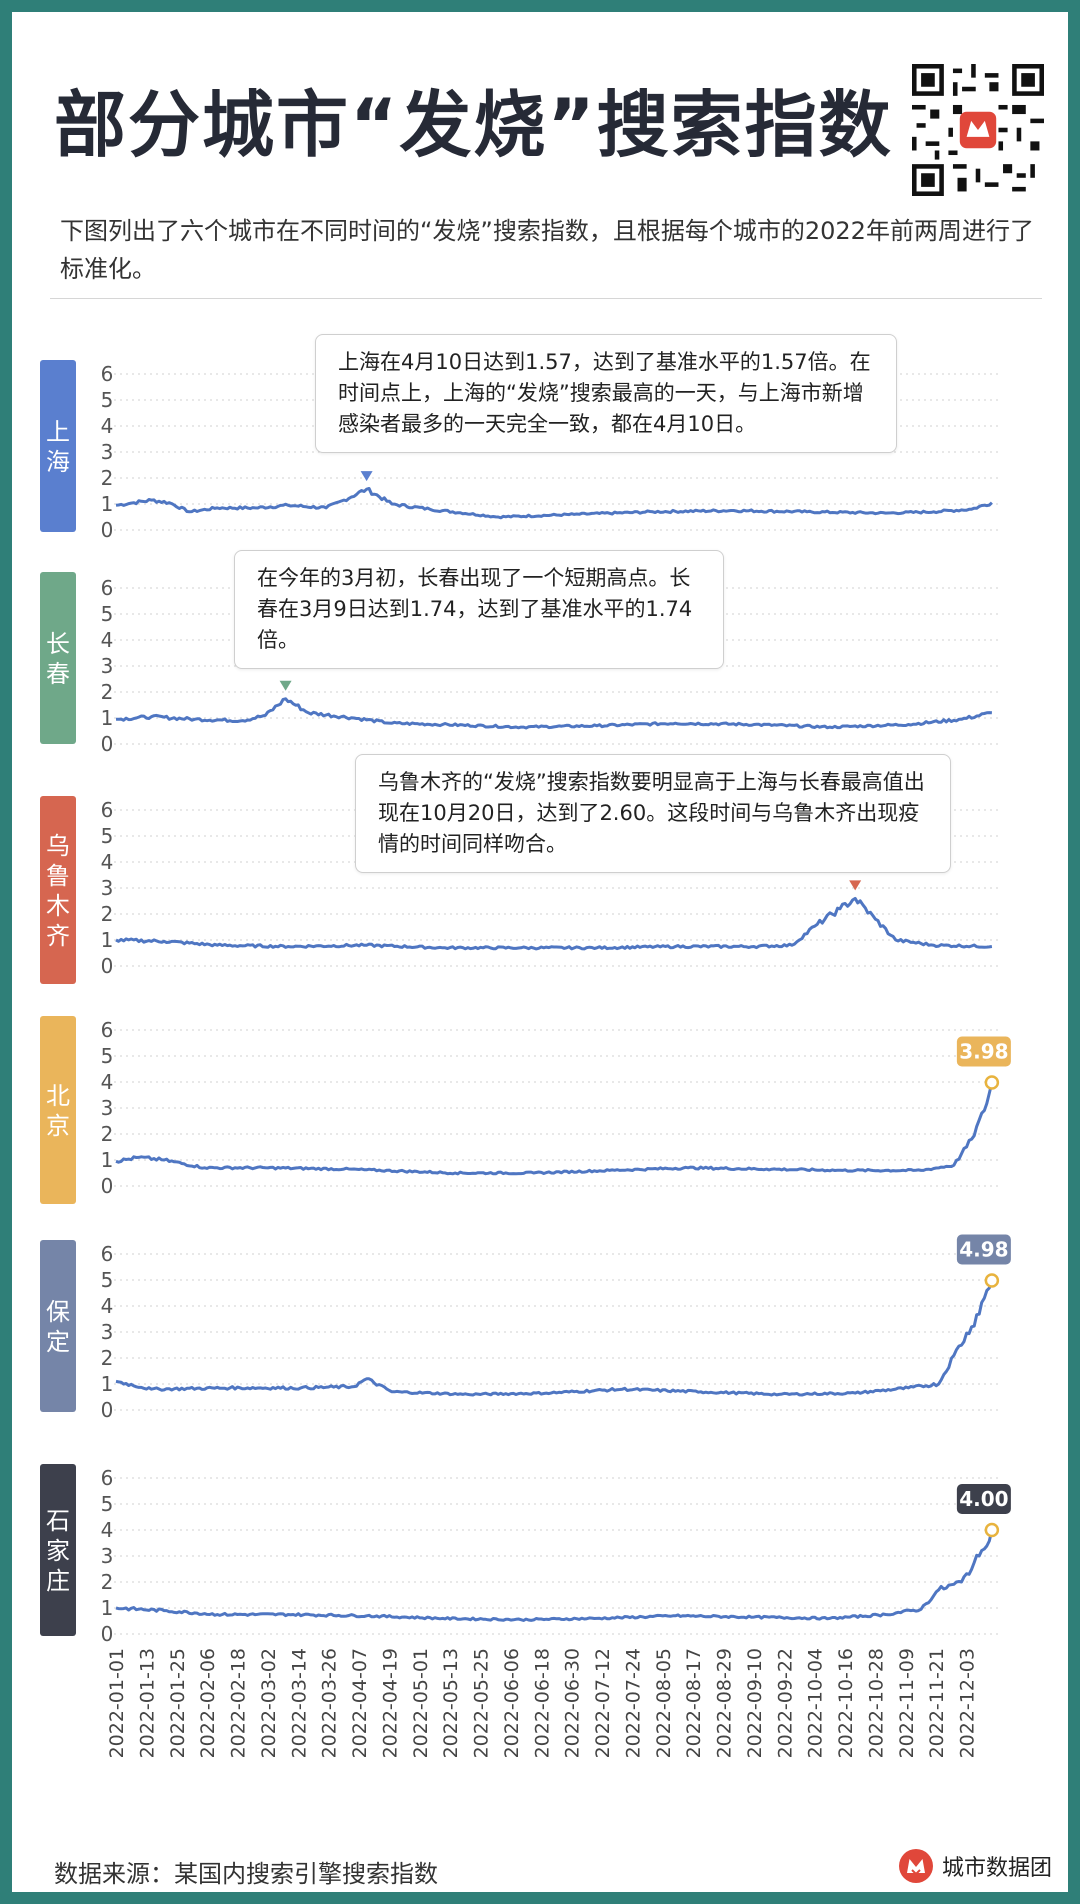 Image resolution: width=1080 pixels, height=1904 pixels. Describe the element at coordinates (58, 1581) in the screenshot. I see `city-label-char: 庄` at that location.